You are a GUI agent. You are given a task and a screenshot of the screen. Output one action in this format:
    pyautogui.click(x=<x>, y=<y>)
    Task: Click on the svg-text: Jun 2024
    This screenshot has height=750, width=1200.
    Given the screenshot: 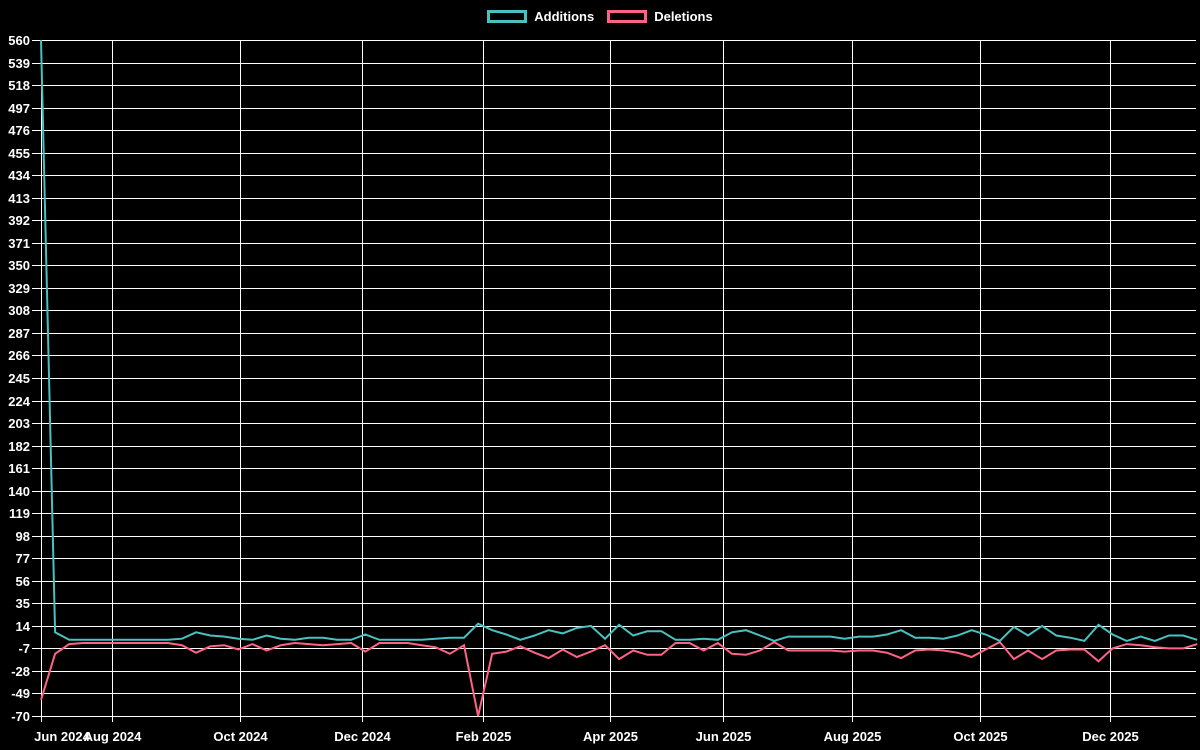 What is the action you would take?
    pyautogui.click(x=62, y=736)
    